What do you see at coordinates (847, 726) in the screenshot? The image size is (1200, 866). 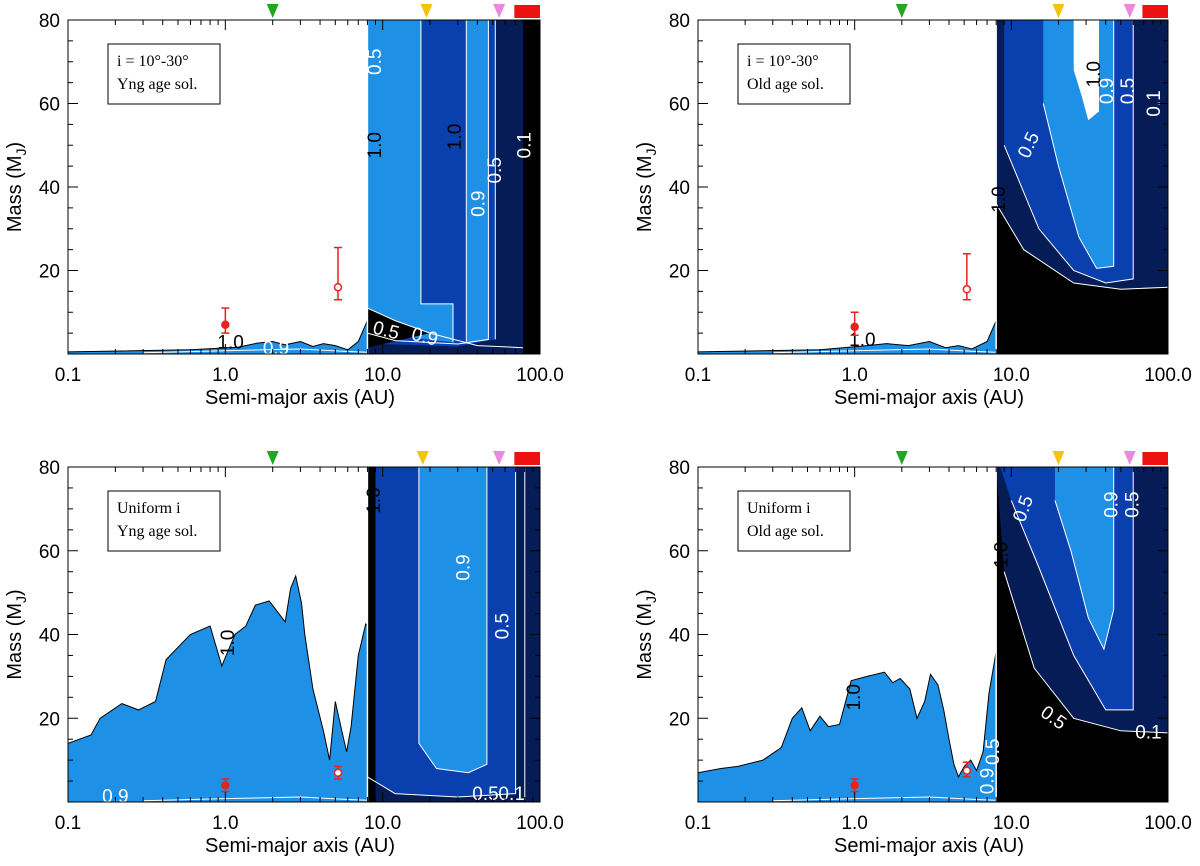 I see `detection-region-left` at bounding box center [847, 726].